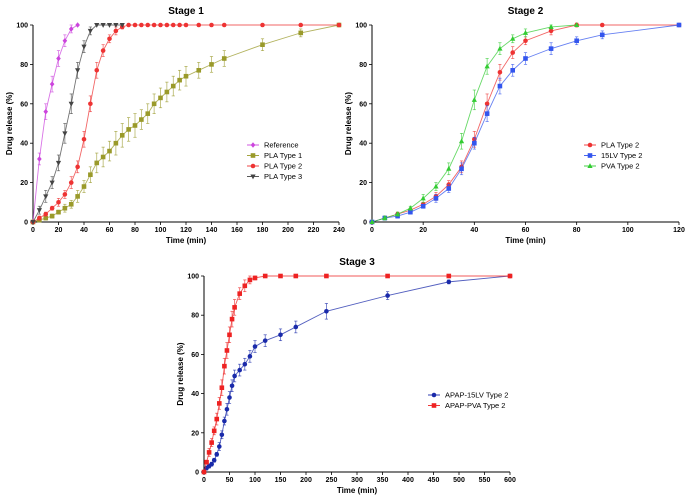 The width and height of the screenshot is (700, 502). What do you see at coordinates (357, 480) in the screenshot?
I see `x-tick-label: 300` at bounding box center [357, 480].